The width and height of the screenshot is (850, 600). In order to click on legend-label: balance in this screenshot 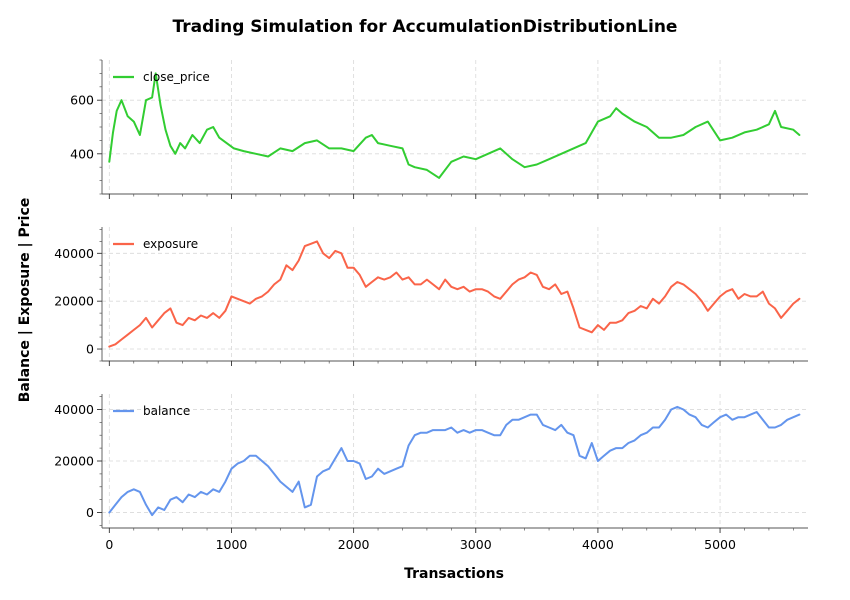, I will do `click(166, 411)`.